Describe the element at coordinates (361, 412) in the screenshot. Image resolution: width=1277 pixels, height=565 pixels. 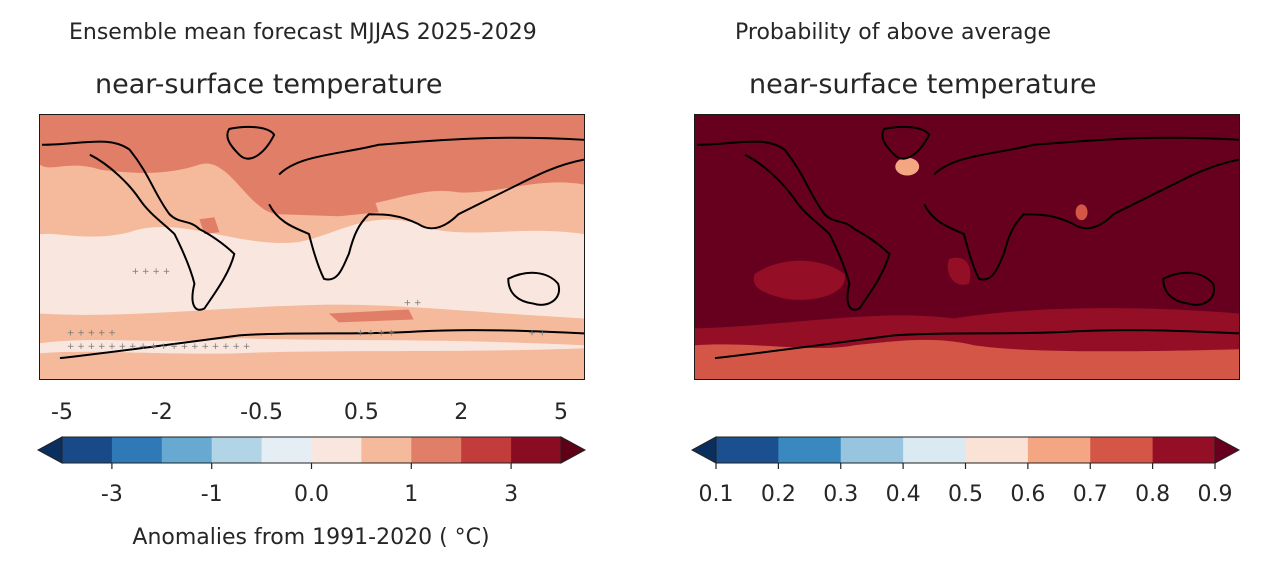
I see `anomaly-cb-top-tick-label: 0.5` at that location.